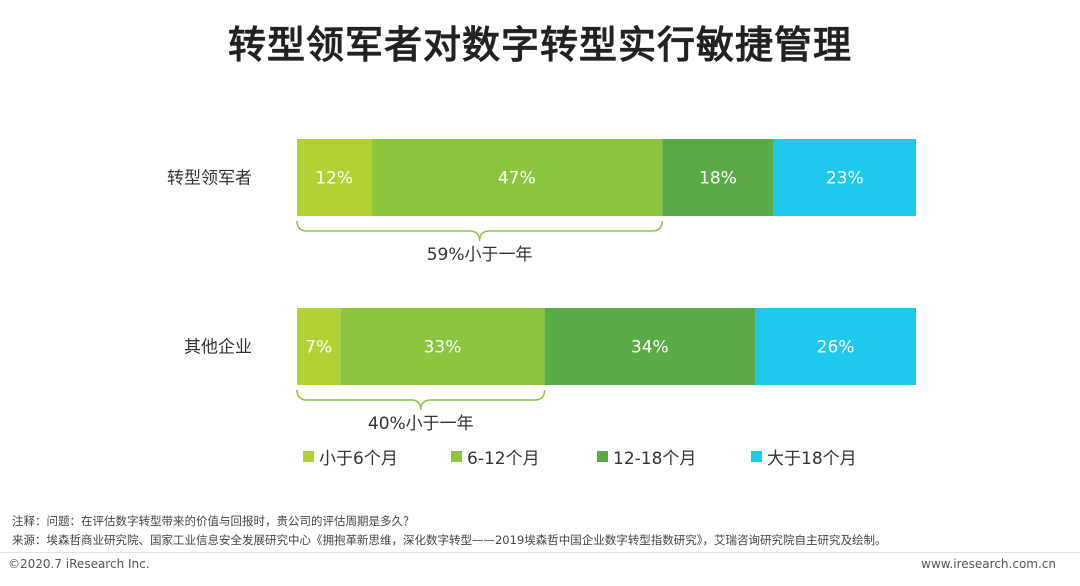 The width and height of the screenshot is (1080, 586). What do you see at coordinates (213, 521) in the screenshot?
I see `note-question: 注释：问题：在评估数字转型带来的价值与回报时，贵公司的评估周期是多久？` at bounding box center [213, 521].